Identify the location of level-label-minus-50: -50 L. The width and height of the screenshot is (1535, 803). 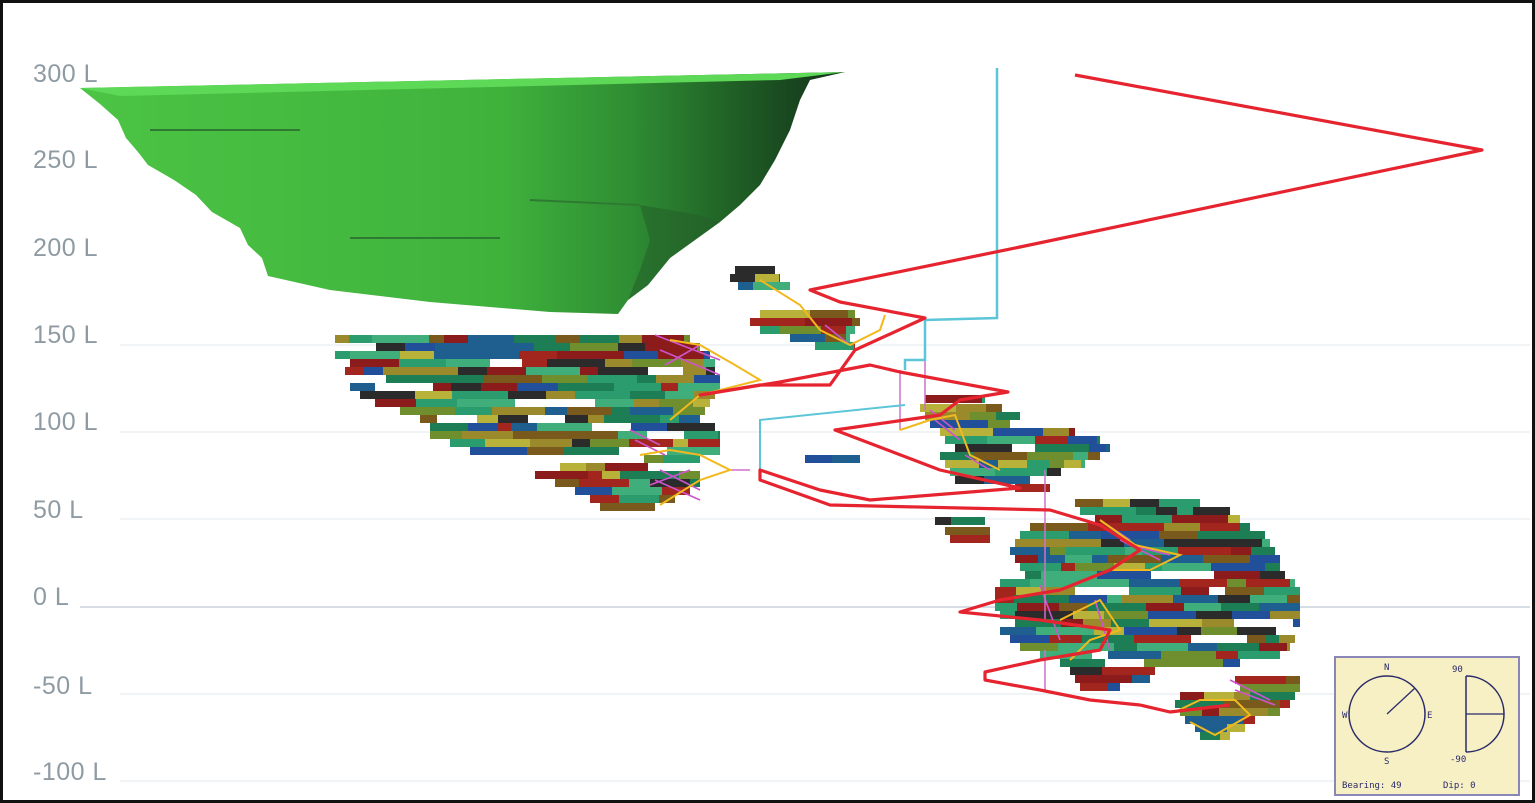
(62, 686).